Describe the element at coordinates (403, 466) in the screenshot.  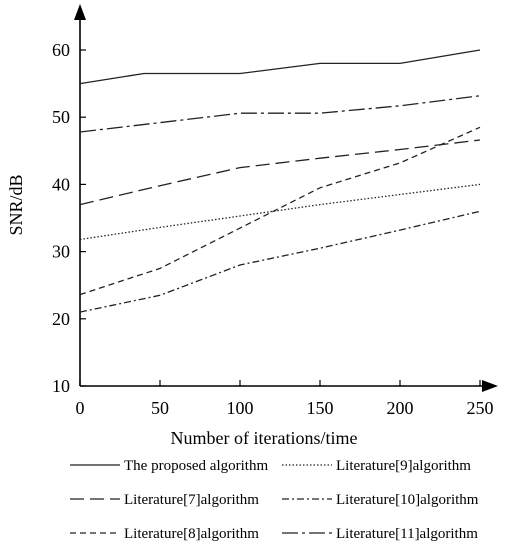
I see `legend-label: Literature[9]algorithm` at that location.